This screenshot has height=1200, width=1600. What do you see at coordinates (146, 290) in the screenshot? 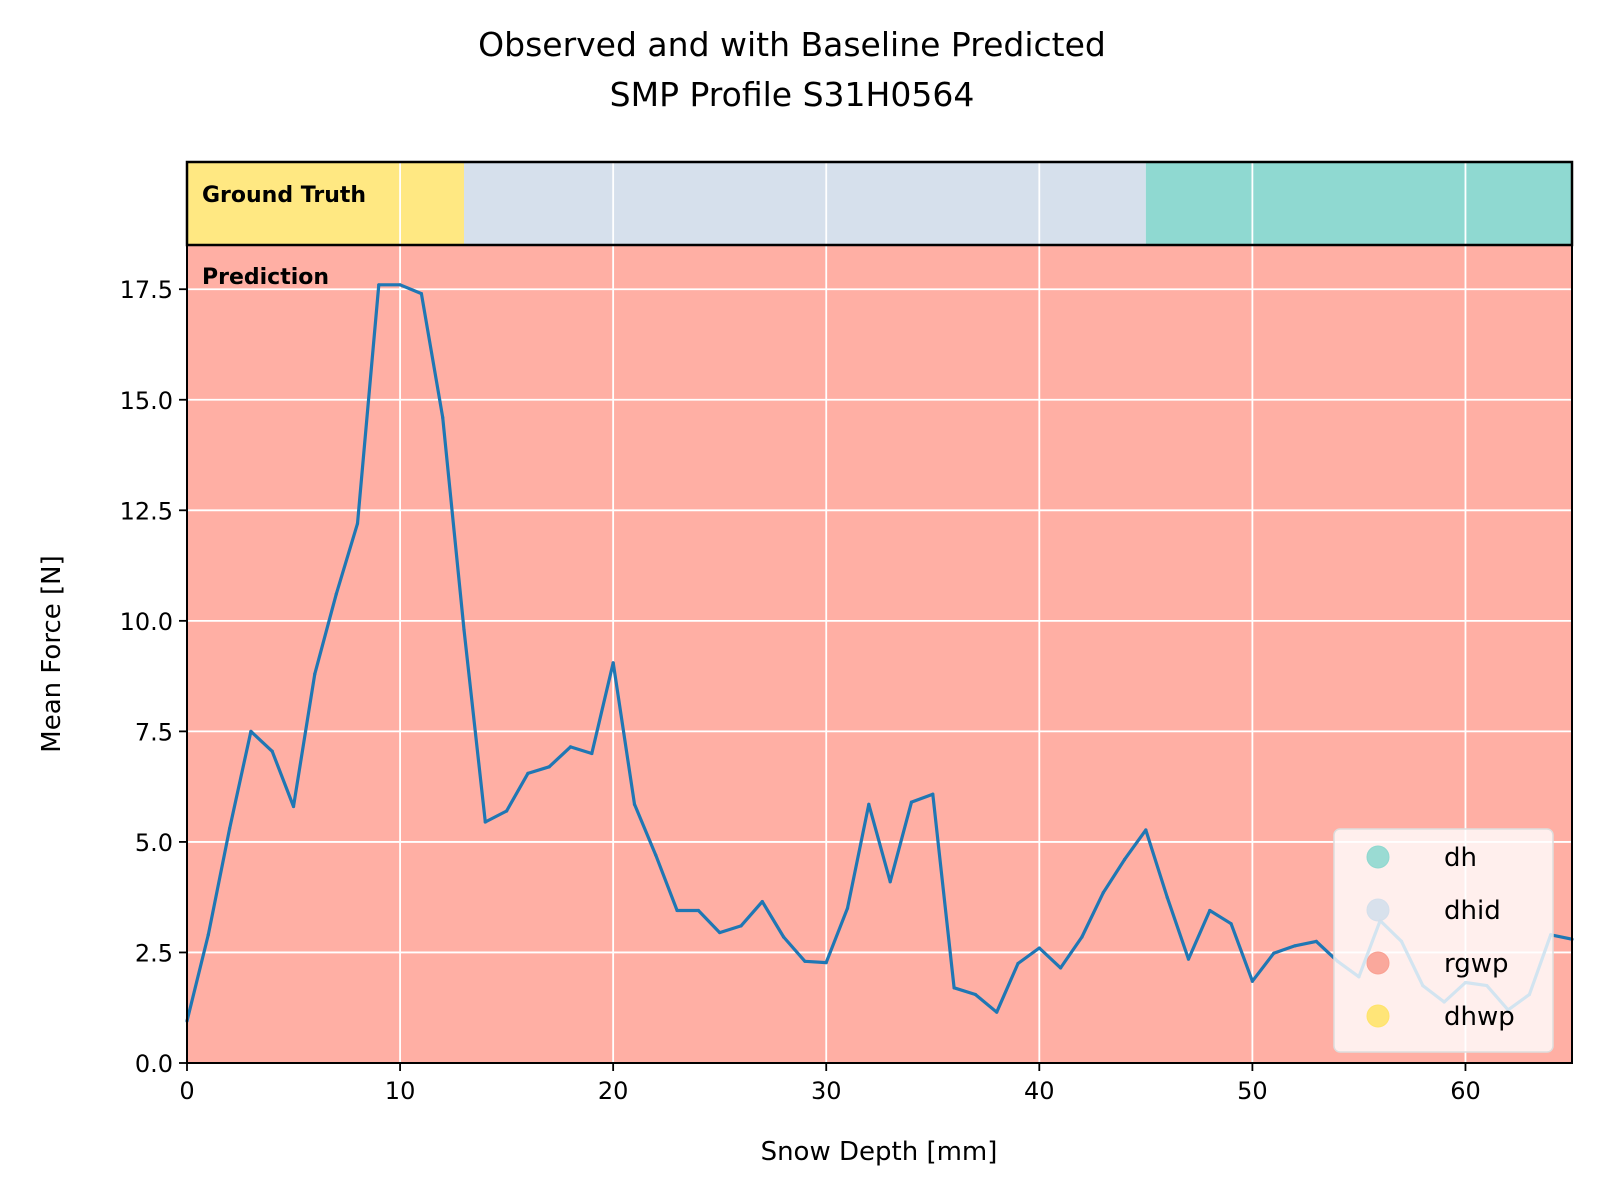
I see `y-tick-label: 17.5` at bounding box center [146, 290].